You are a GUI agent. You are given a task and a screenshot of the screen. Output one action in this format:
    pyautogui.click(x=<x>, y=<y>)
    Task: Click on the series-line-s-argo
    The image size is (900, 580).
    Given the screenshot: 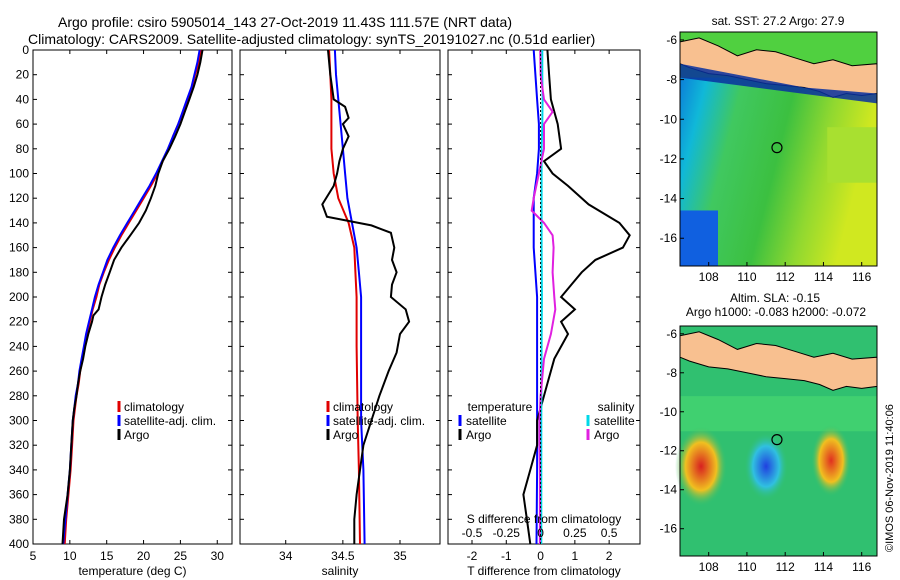 What is the action you would take?
    pyautogui.click(x=543, y=296)
    